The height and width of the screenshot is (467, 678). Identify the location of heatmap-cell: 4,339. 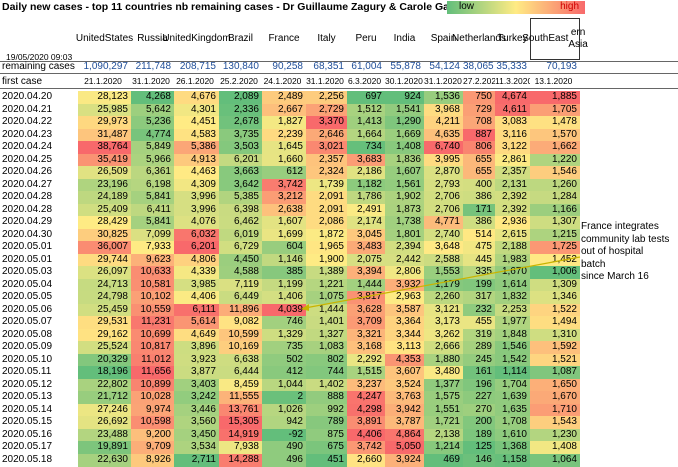
(196, 272).